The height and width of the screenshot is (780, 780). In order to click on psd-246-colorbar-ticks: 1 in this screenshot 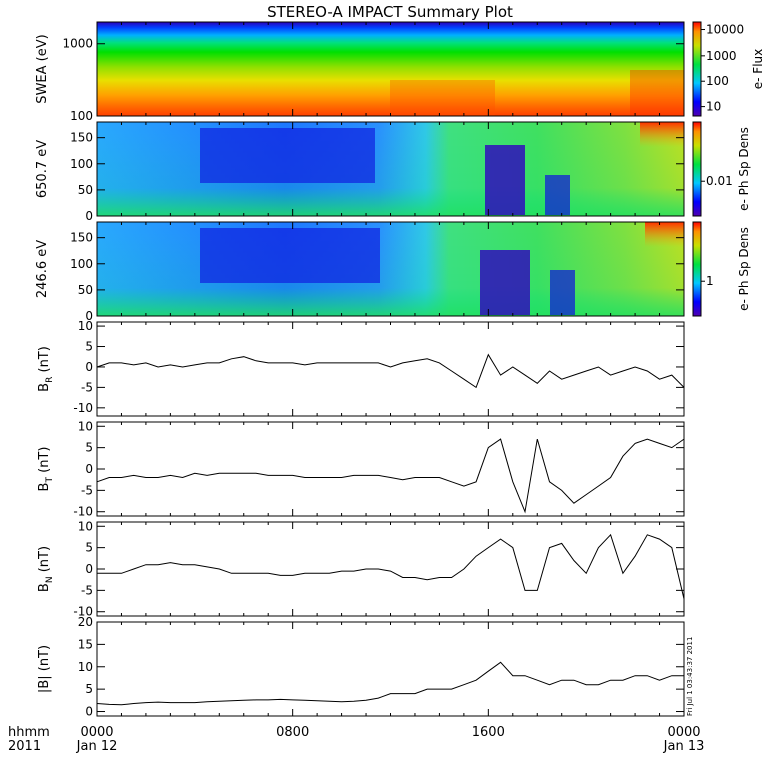, I will do `click(707, 281)`.